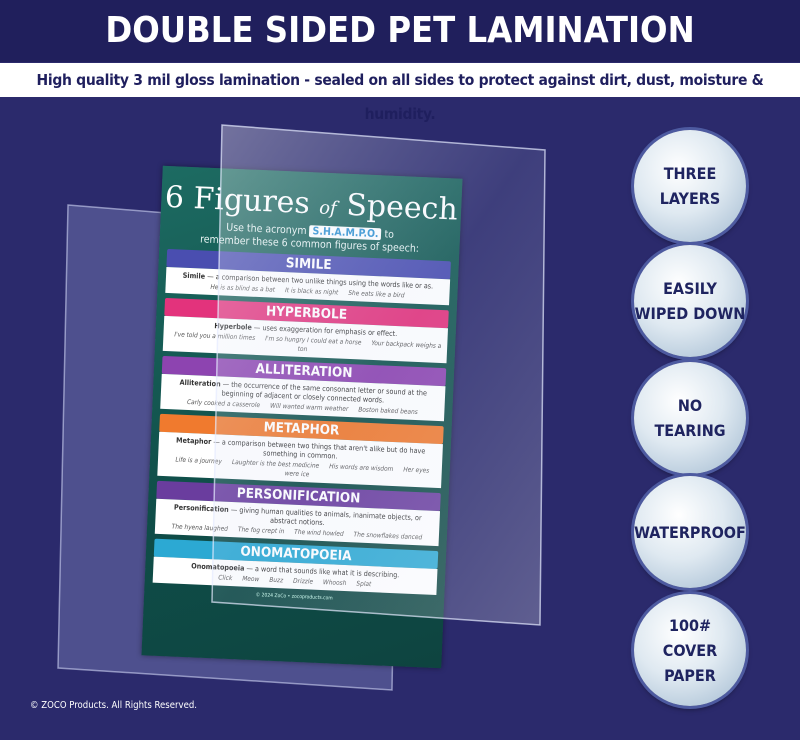  What do you see at coordinates (233, 326) in the screenshot?
I see `term: Hyperbole` at bounding box center [233, 326].